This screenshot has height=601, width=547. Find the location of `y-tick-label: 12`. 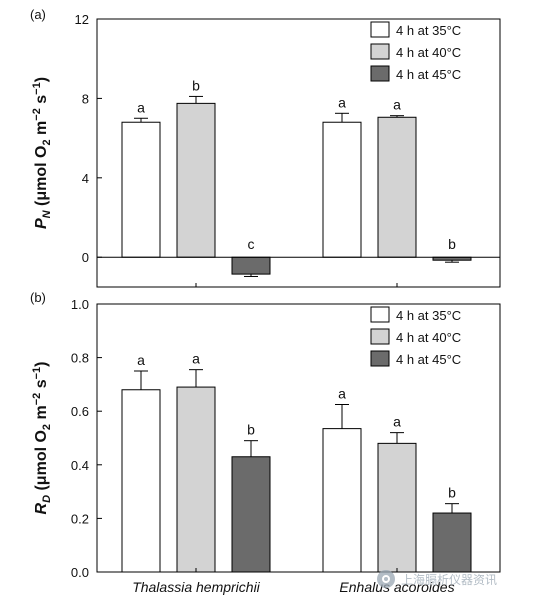

y-tick-label: 12 is located at coordinates (82, 19).